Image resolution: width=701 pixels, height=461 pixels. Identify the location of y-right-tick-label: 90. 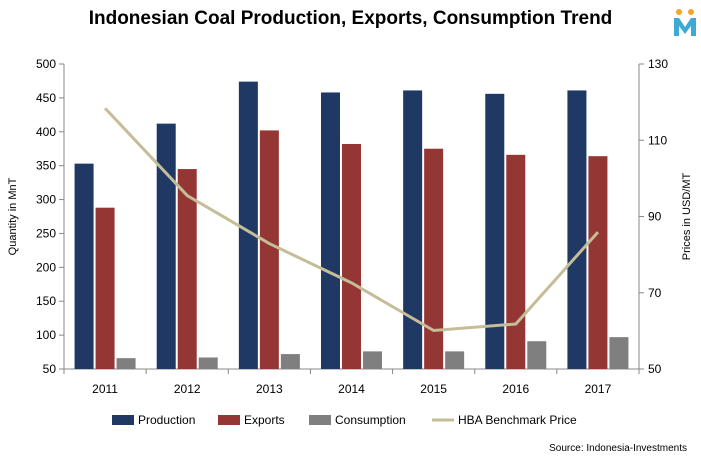
(655, 217).